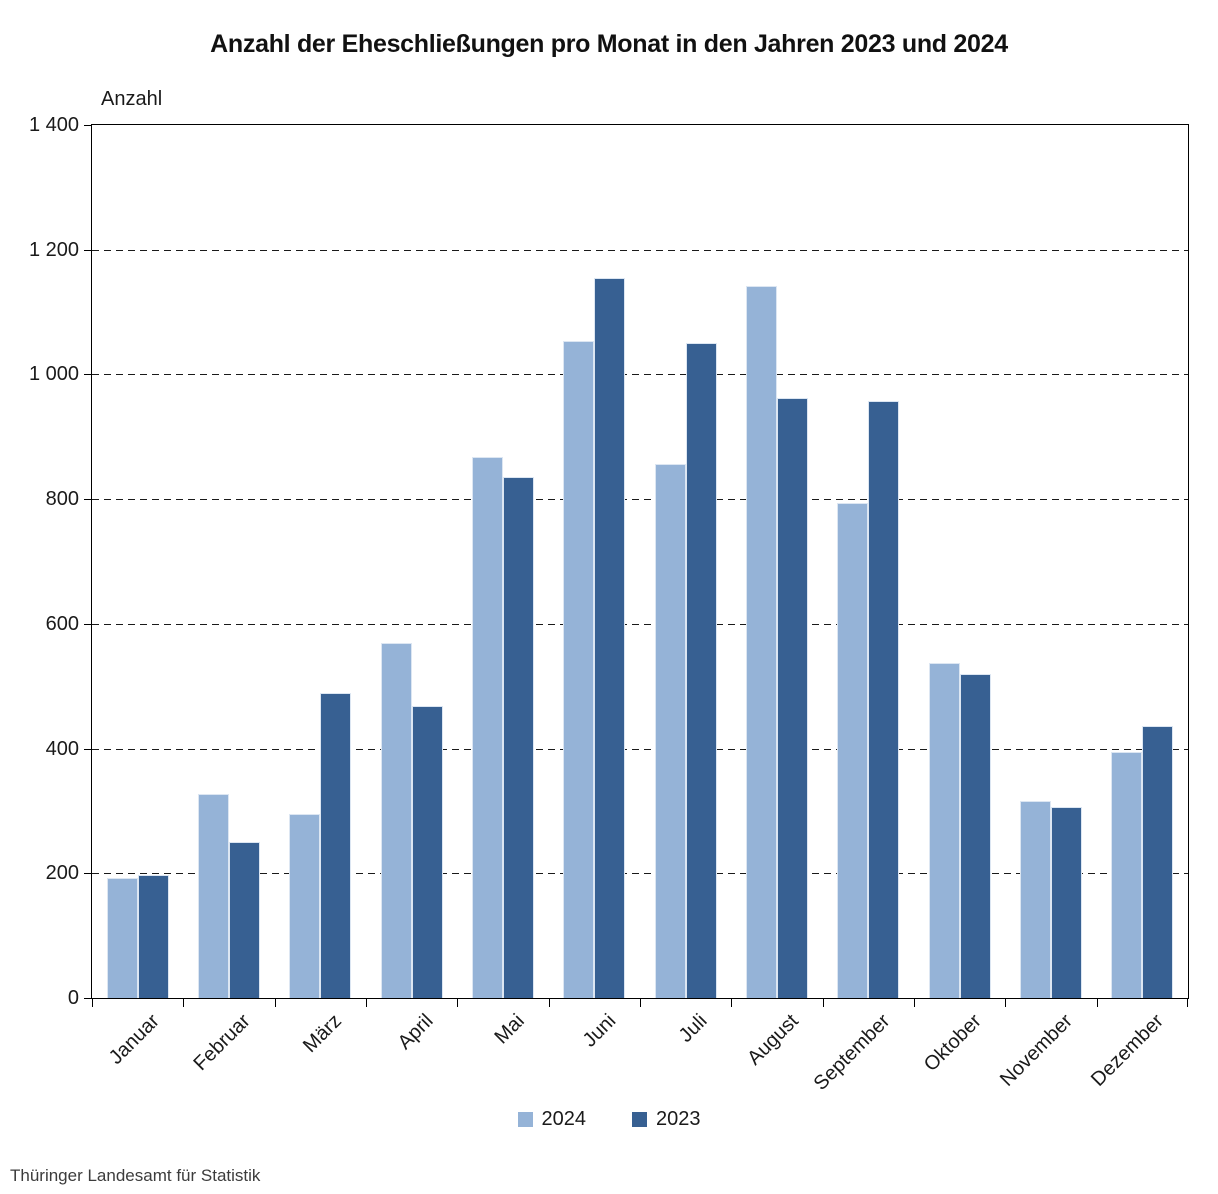 This screenshot has height=1194, width=1218. Describe the element at coordinates (62, 873) in the screenshot. I see `y-tick-label-200: 200` at that location.